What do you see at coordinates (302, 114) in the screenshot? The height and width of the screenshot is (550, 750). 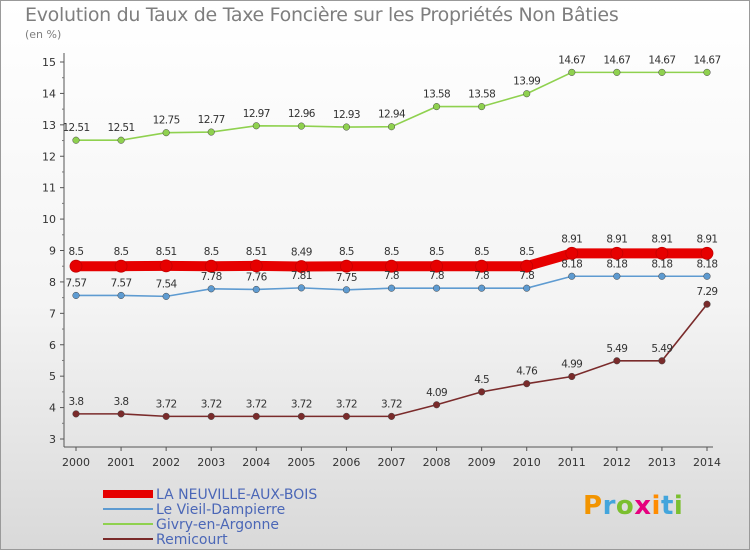 I see `data-label: 12.96` at bounding box center [302, 114].